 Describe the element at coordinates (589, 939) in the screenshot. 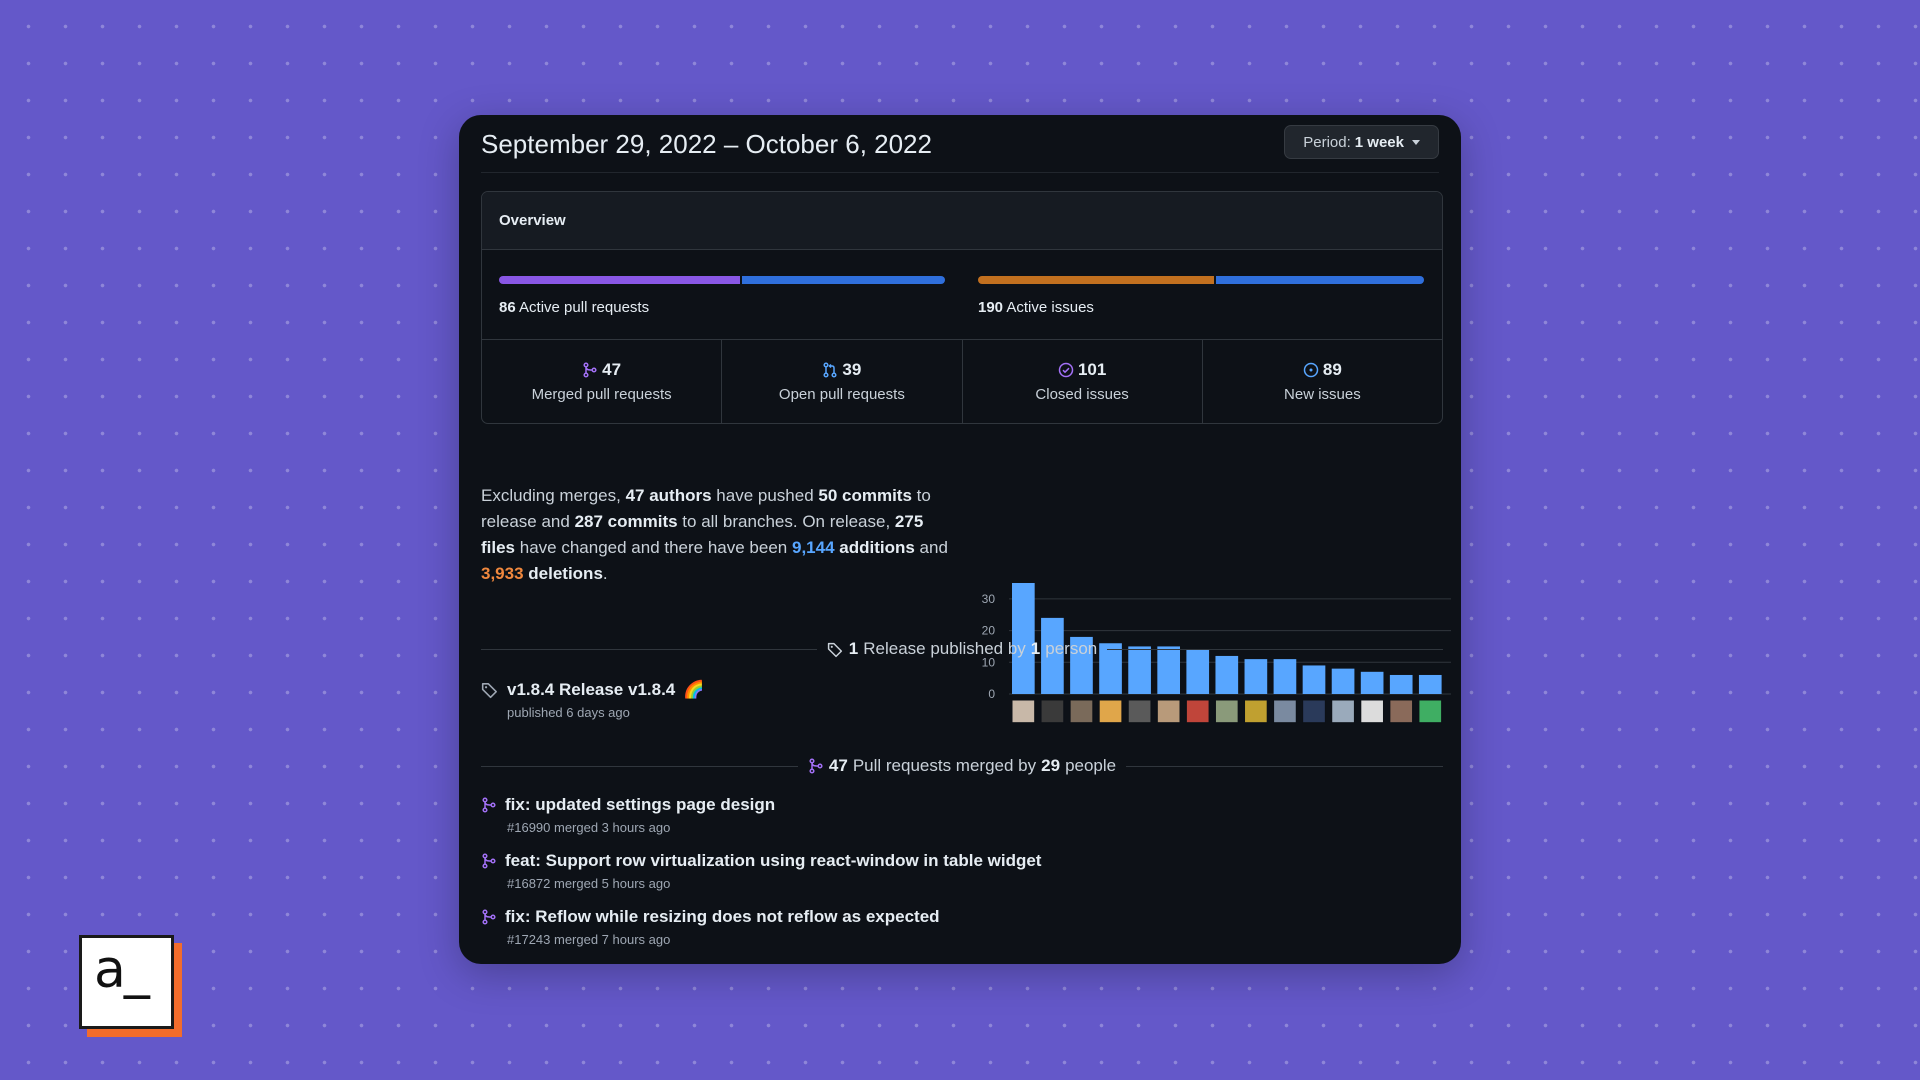

I see `pr-meta: #17243 merged 7 hours ago` at that location.